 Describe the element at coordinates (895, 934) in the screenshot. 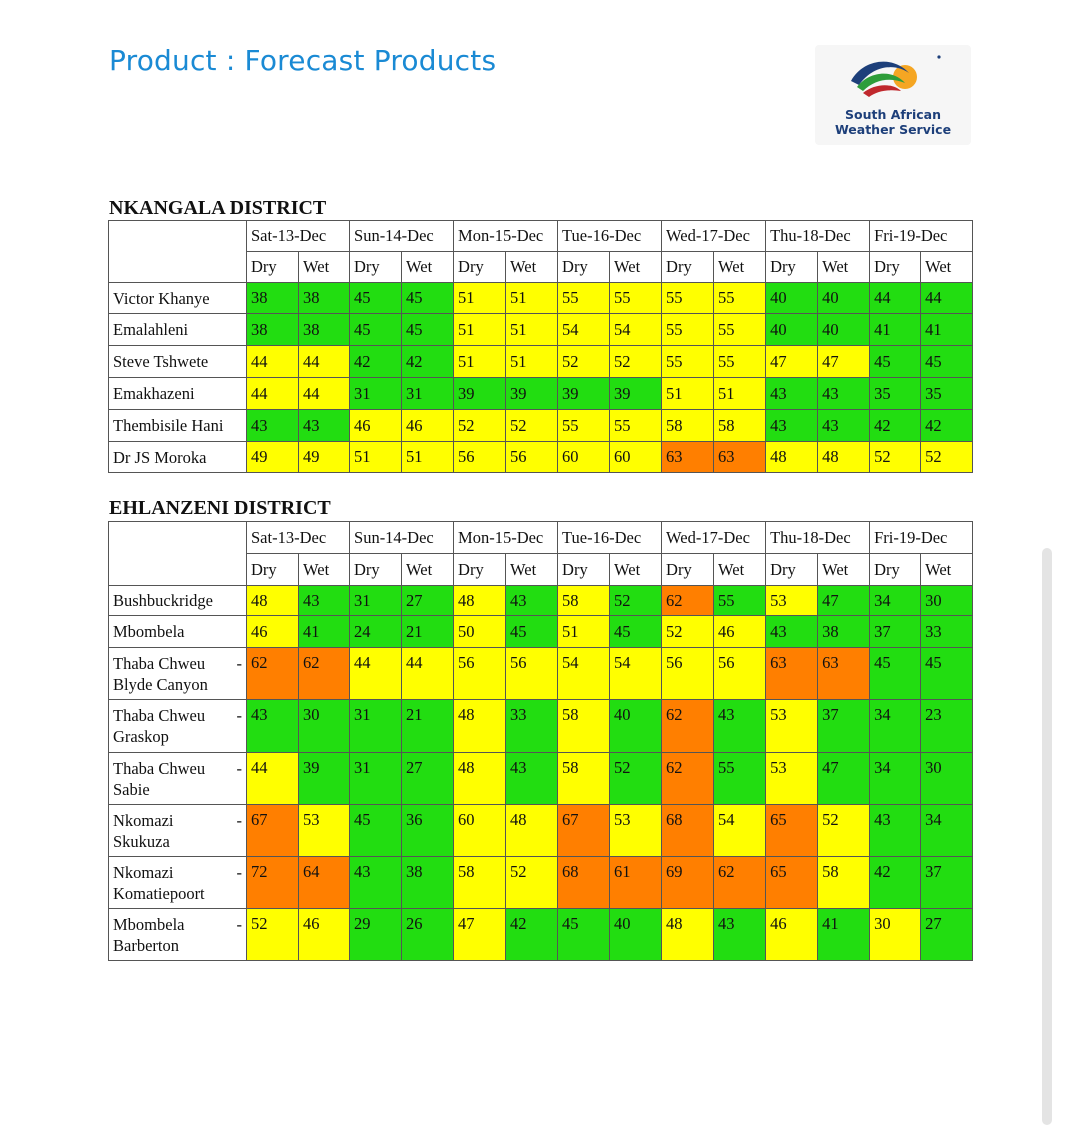

I see `dry-value-cell: 30` at that location.